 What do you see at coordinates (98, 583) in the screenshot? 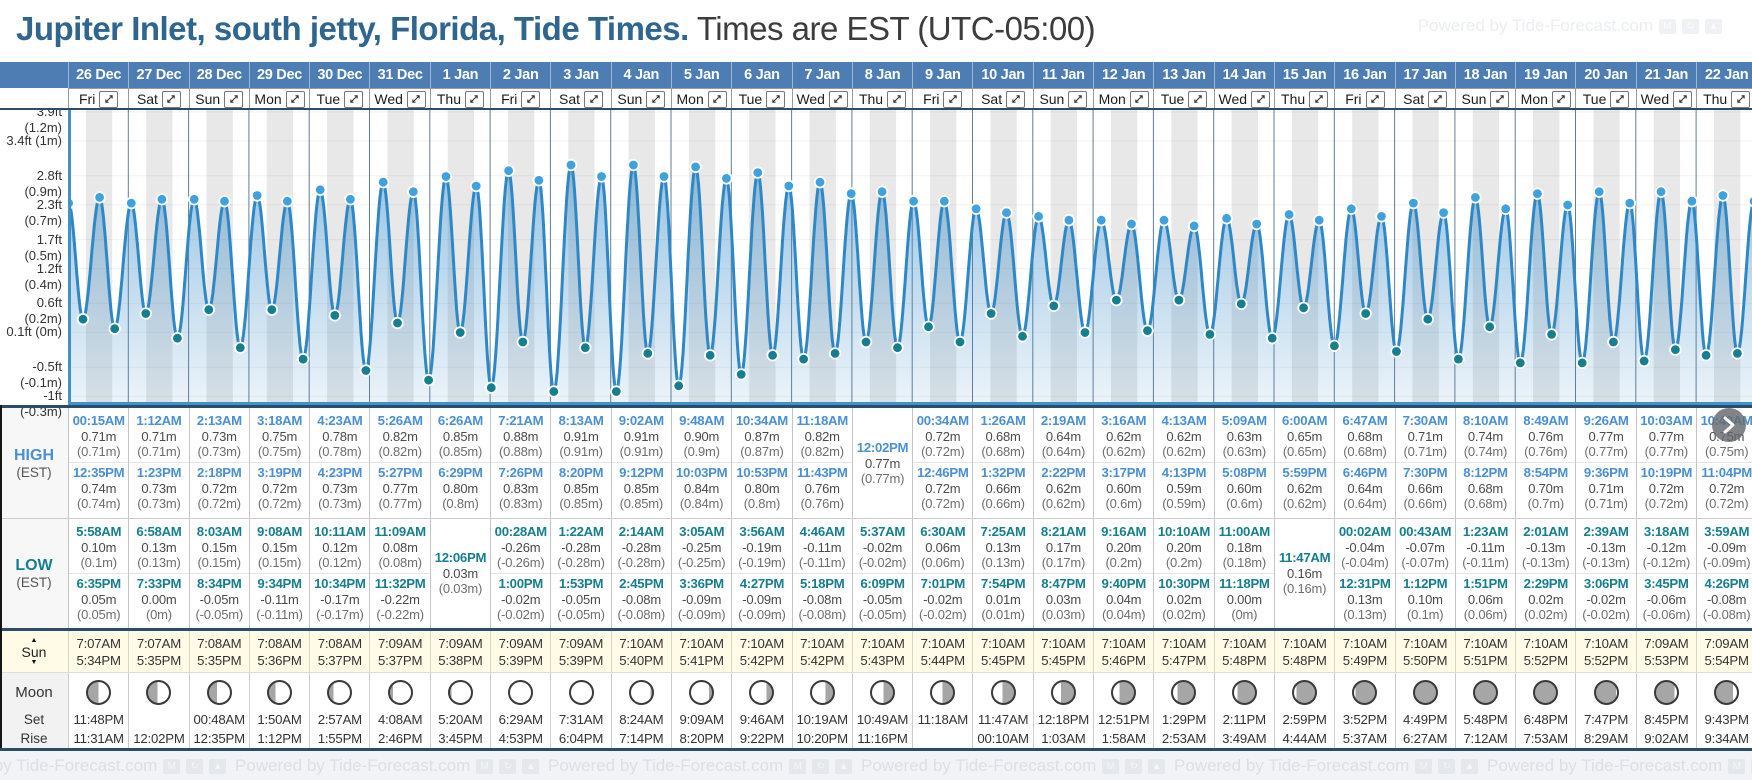
I see `low-tide-time: 6:35PM` at bounding box center [98, 583].